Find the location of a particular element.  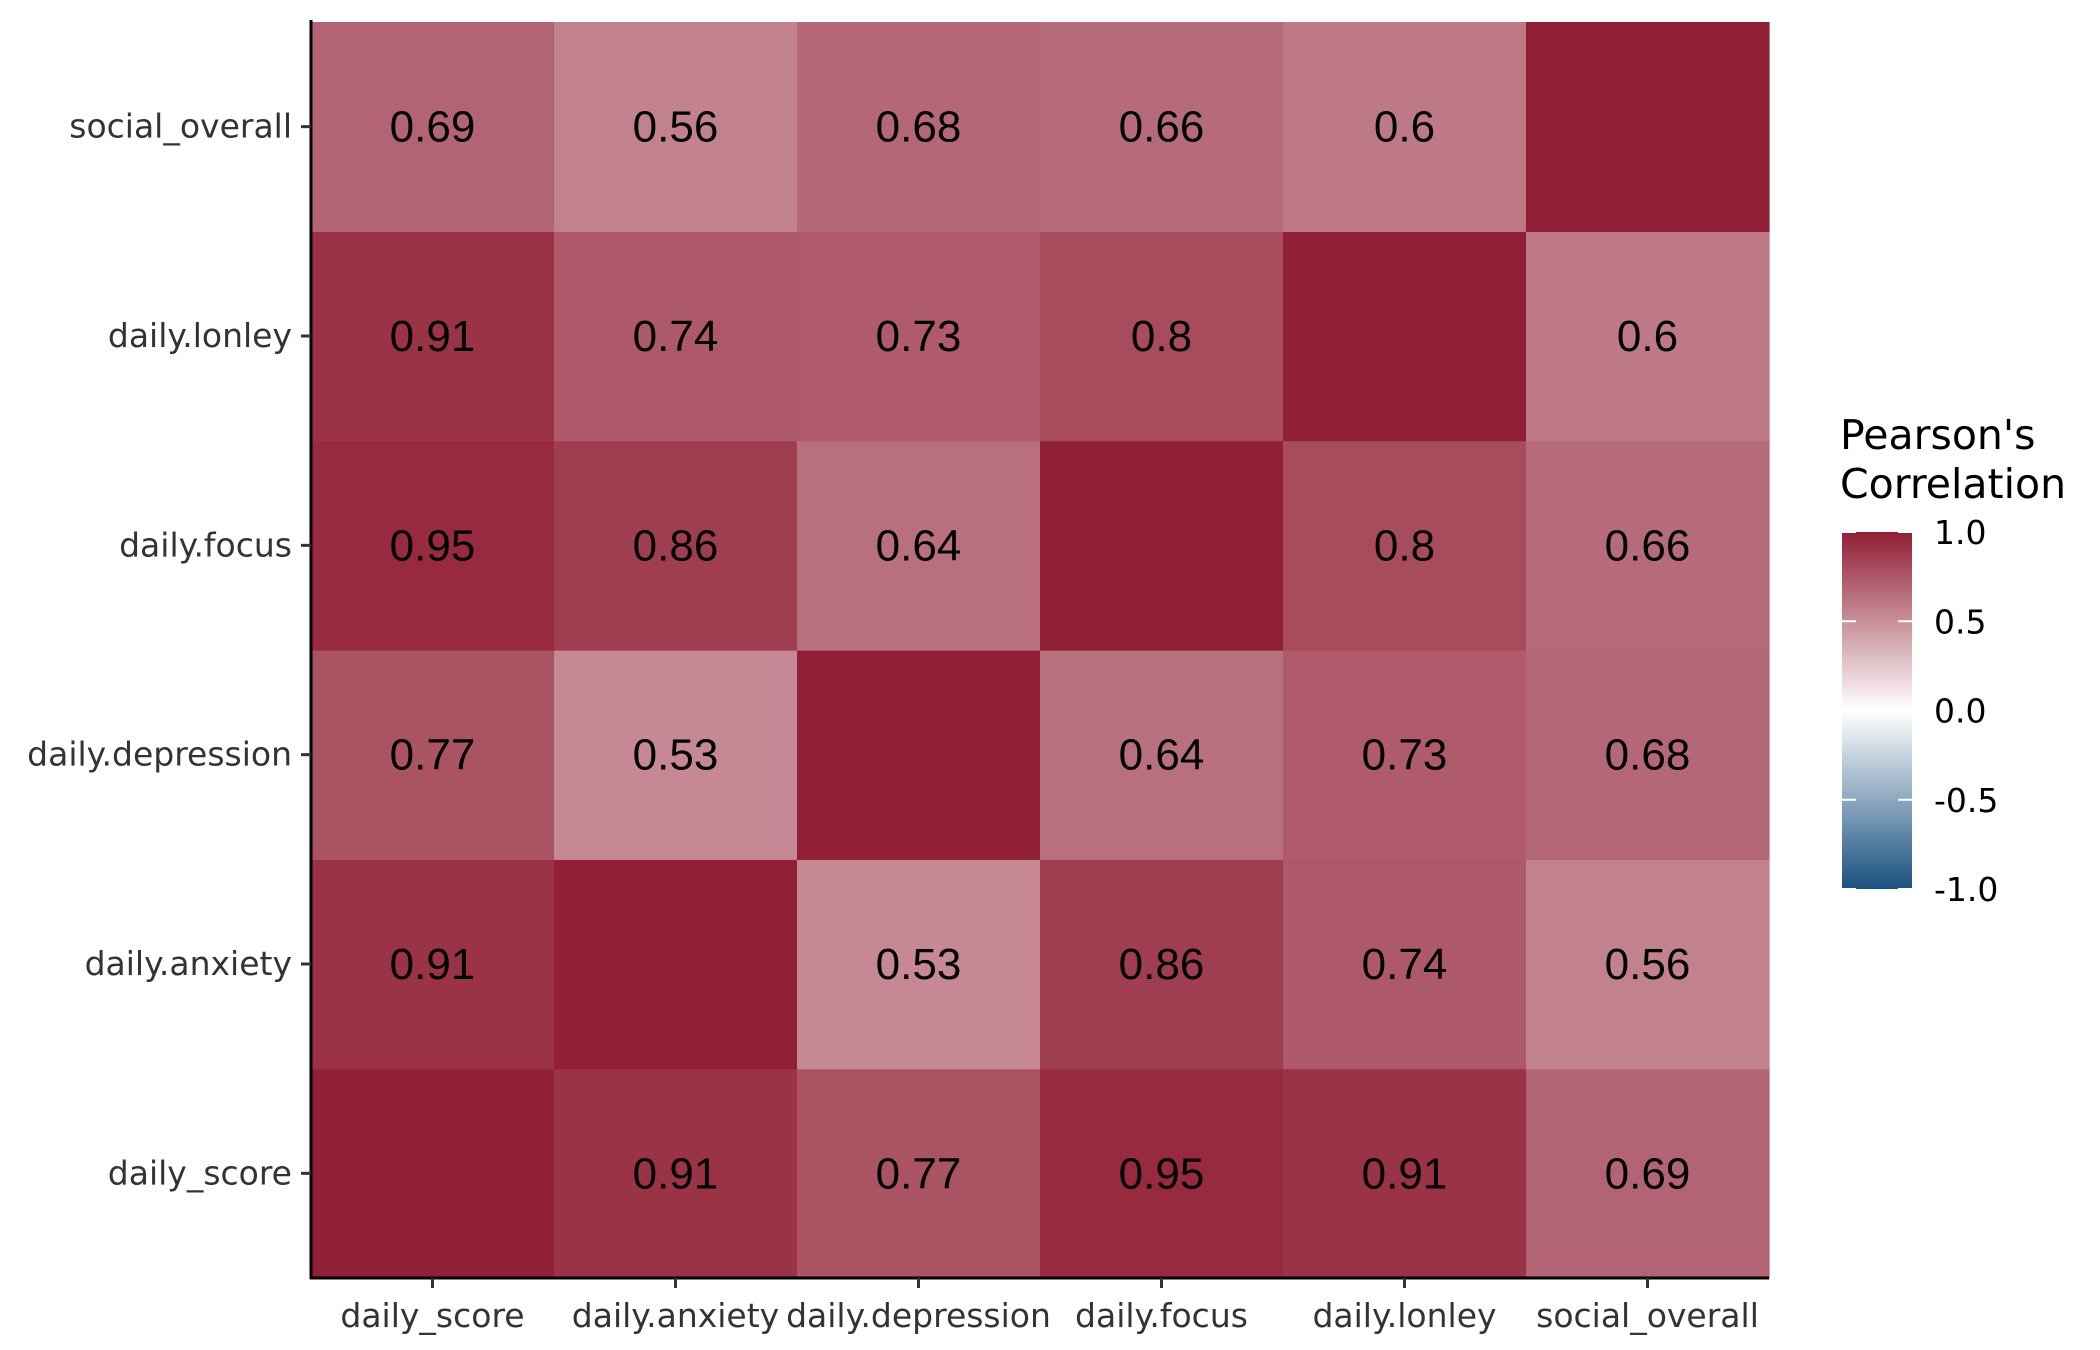

y-tick-label: social_overall is located at coordinates (180, 126).